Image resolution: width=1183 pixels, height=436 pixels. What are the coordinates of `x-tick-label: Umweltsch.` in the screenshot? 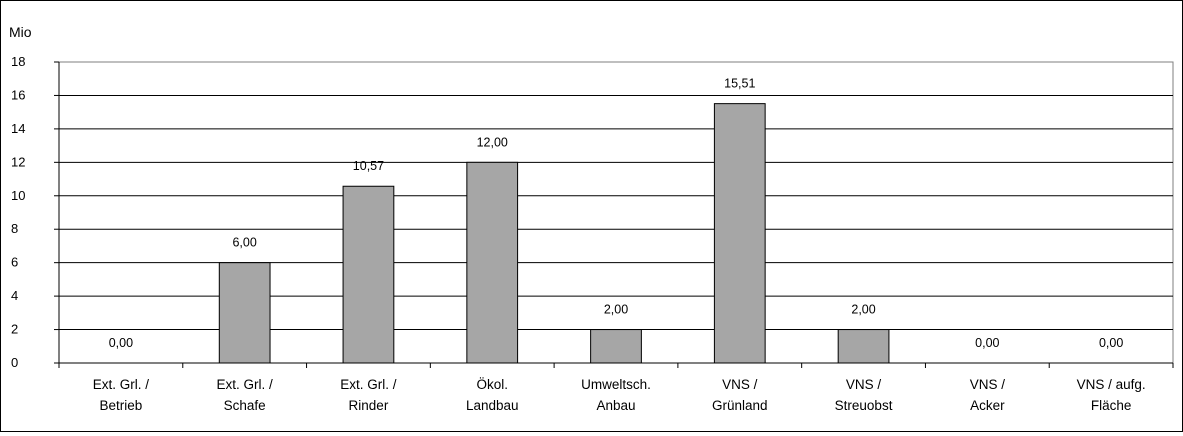 It's located at (616, 384).